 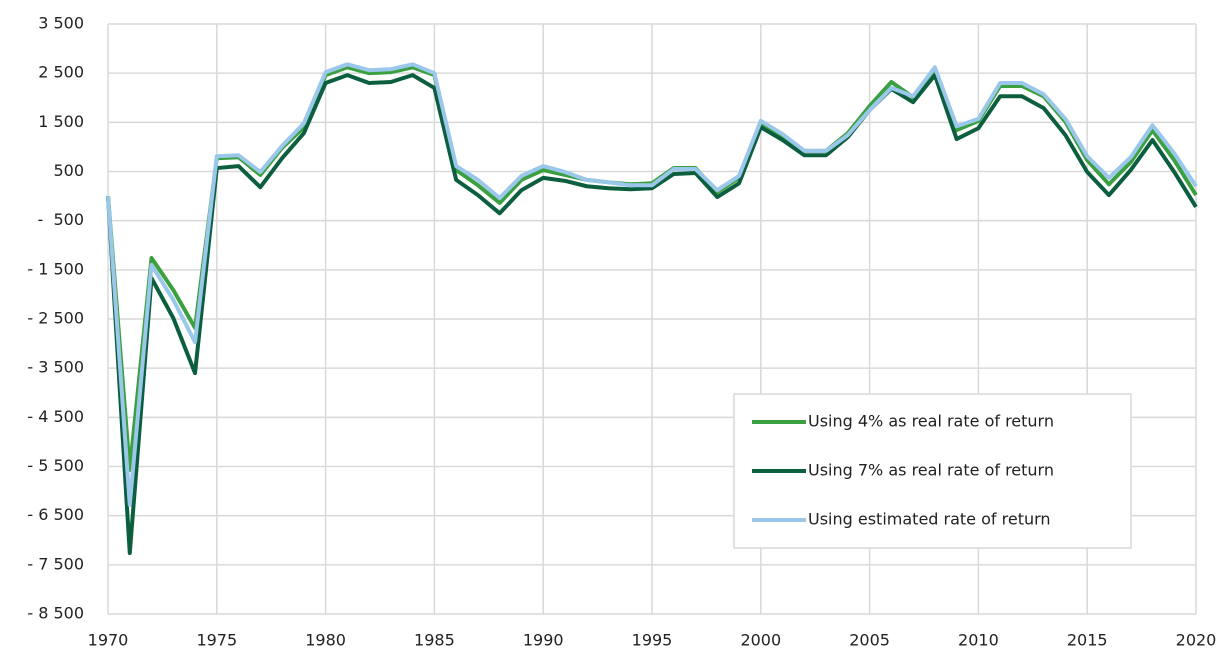 I want to click on x-tick-label: 1970, so click(x=108, y=640).